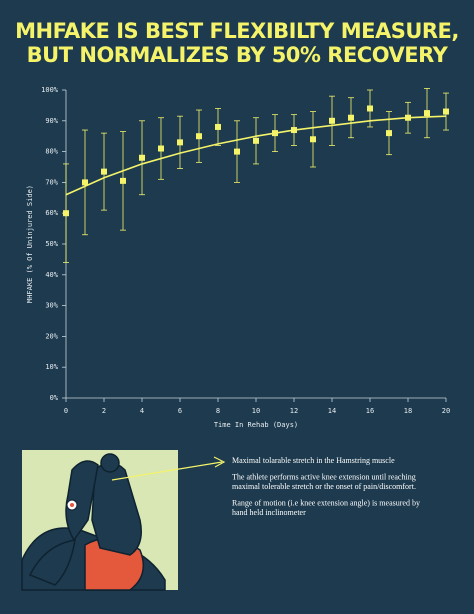 The image size is (474, 614). I want to click on illustration, so click(99, 520).